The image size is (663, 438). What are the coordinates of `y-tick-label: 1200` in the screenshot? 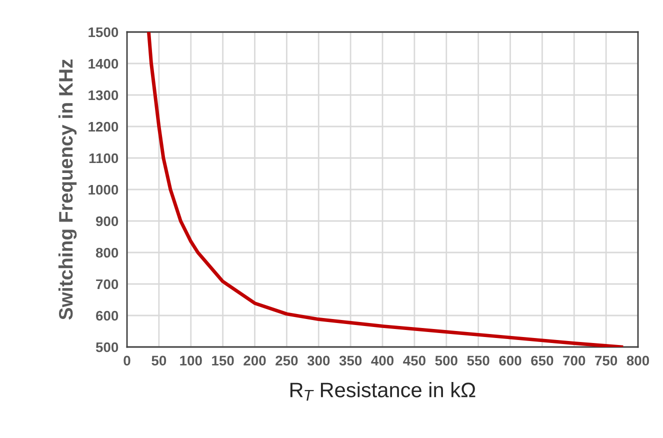 It's located at (103, 127).